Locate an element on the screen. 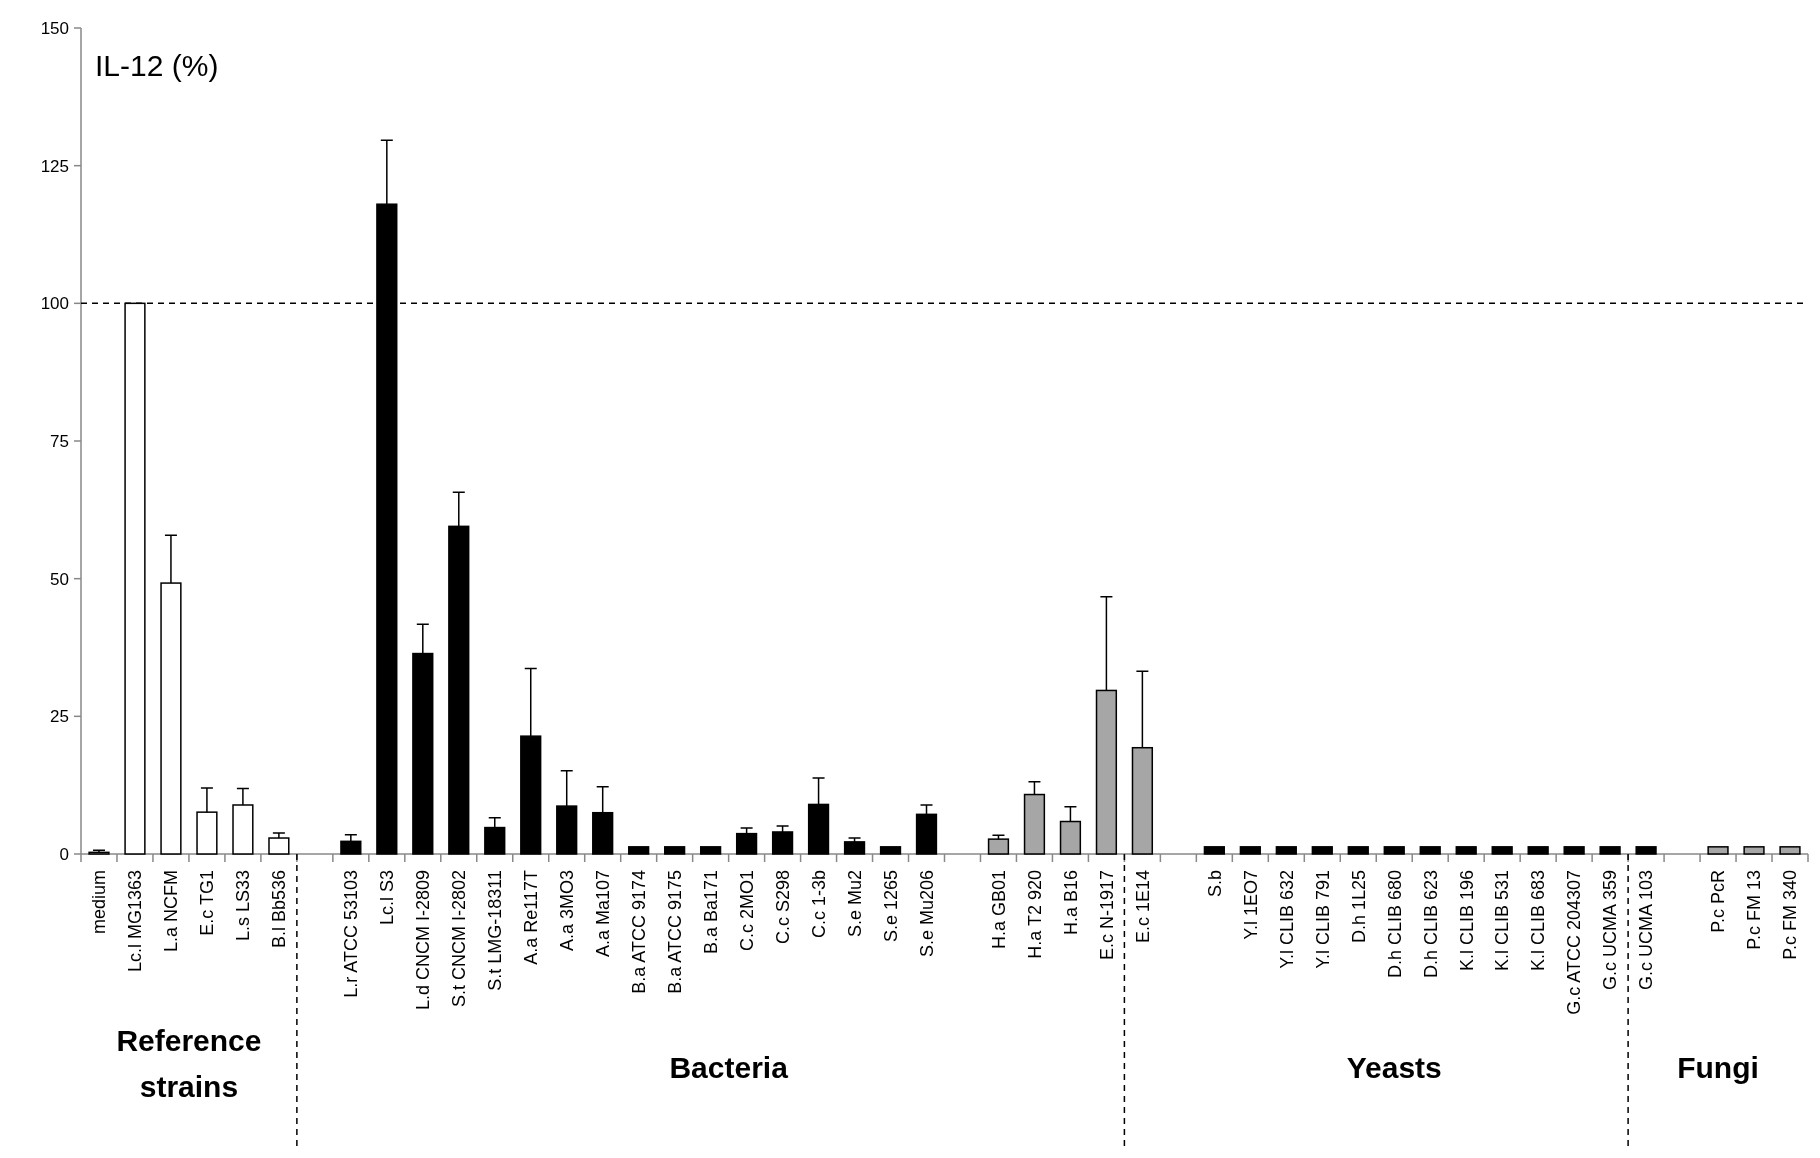  x-tick-label: S.b is located at coordinates (1214, 884).